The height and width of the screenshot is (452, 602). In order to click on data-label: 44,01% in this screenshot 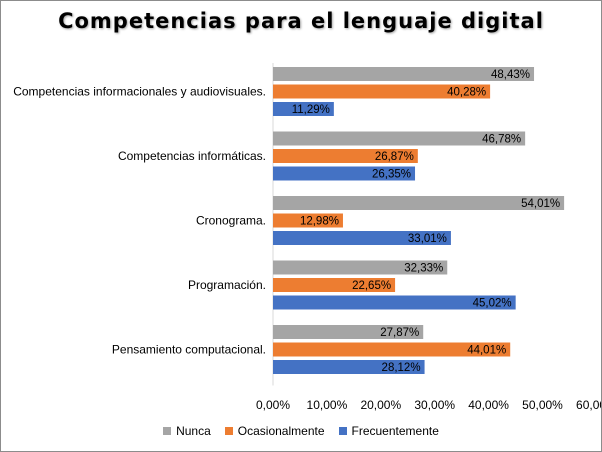, I will do `click(486, 351)`.